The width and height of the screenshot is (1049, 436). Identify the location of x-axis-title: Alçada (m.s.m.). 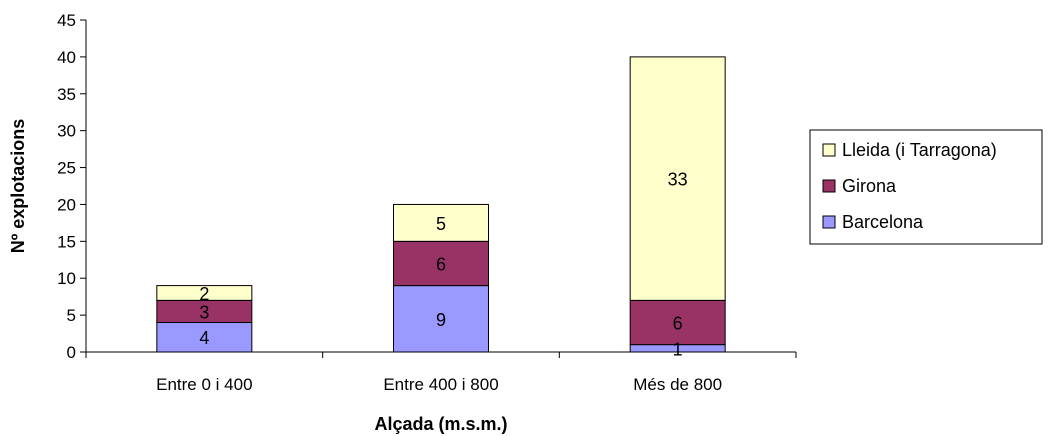
(440, 424).